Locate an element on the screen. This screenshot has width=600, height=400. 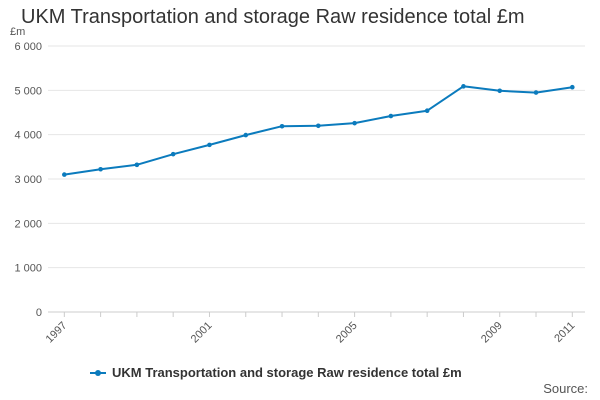
y-tick-label: 6 000 is located at coordinates (28, 47).